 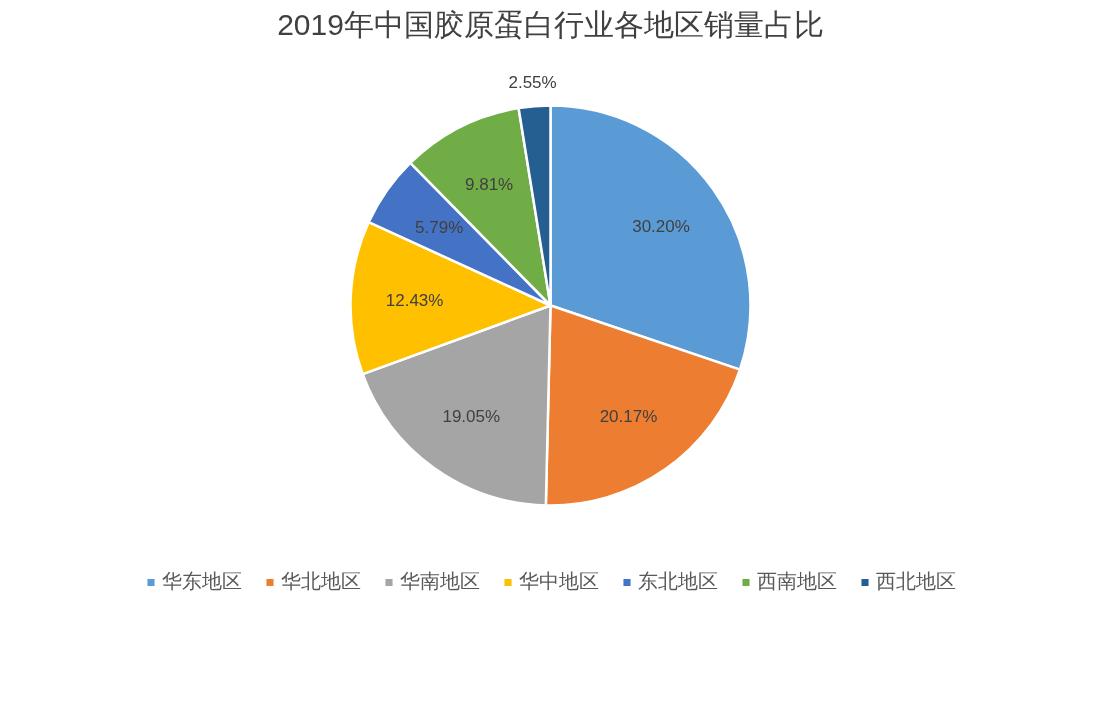 I want to click on legend-label: 西南地区, so click(x=796, y=581).